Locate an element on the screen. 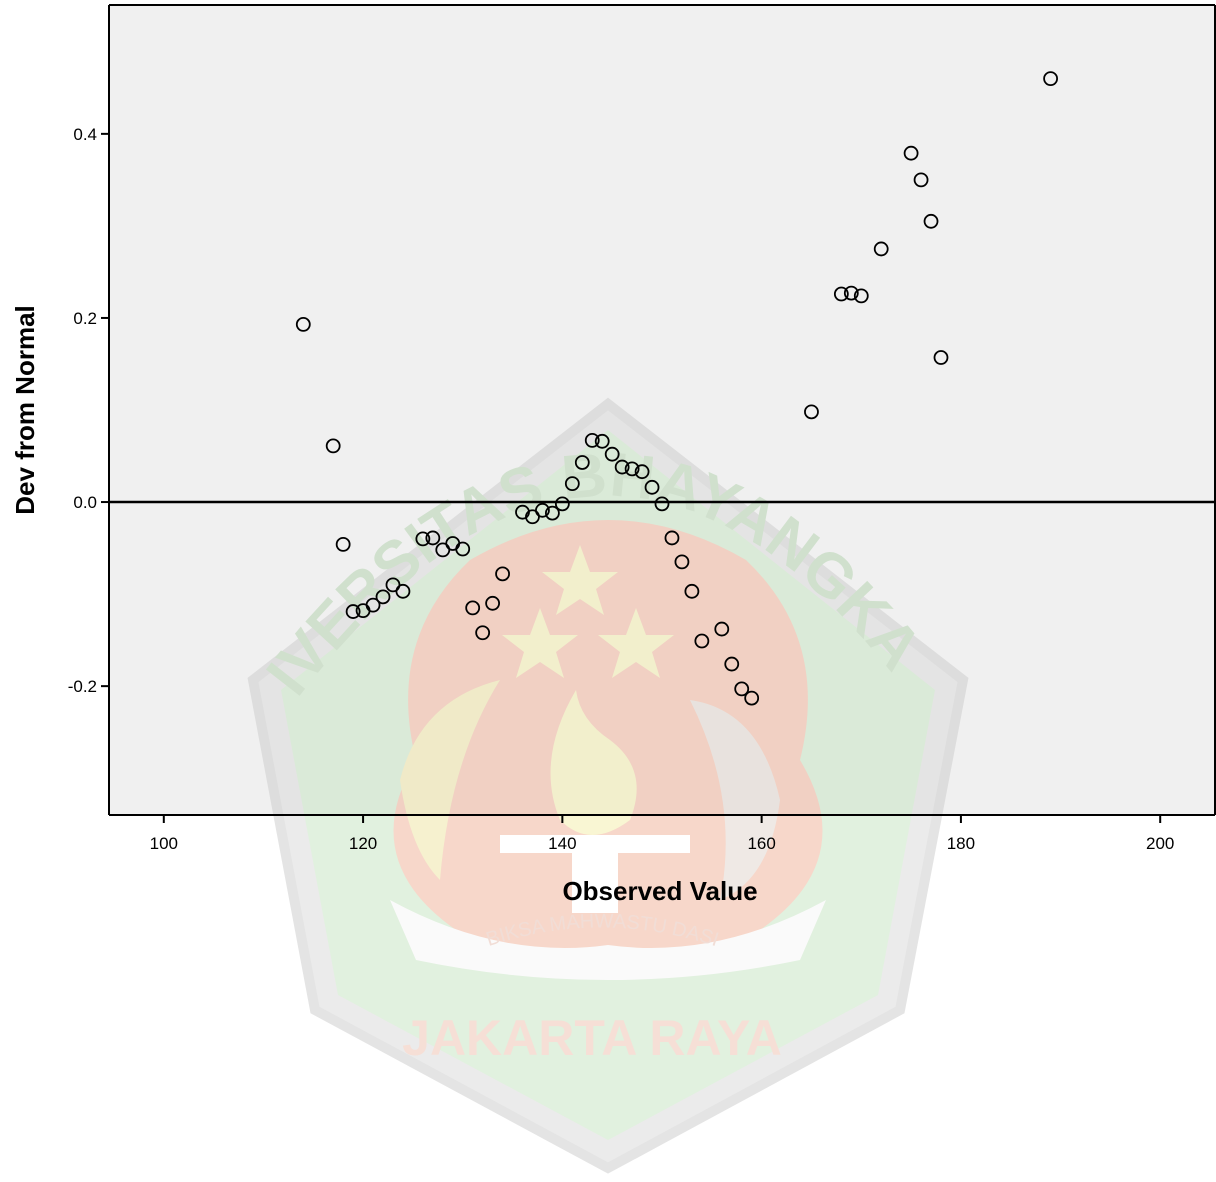  torch-base is located at coordinates (595, 844).